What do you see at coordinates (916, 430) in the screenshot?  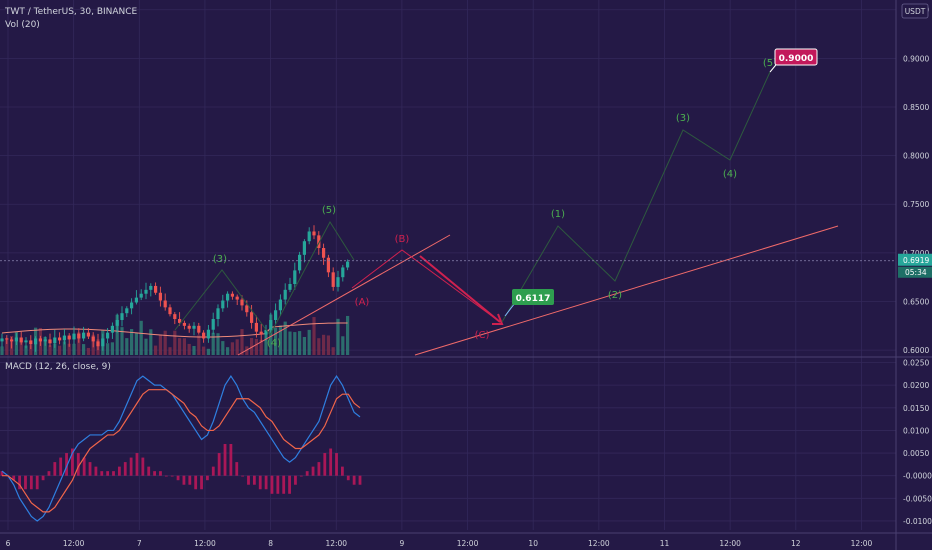 I see `macd-axis-tick: 0.0100` at bounding box center [916, 430].